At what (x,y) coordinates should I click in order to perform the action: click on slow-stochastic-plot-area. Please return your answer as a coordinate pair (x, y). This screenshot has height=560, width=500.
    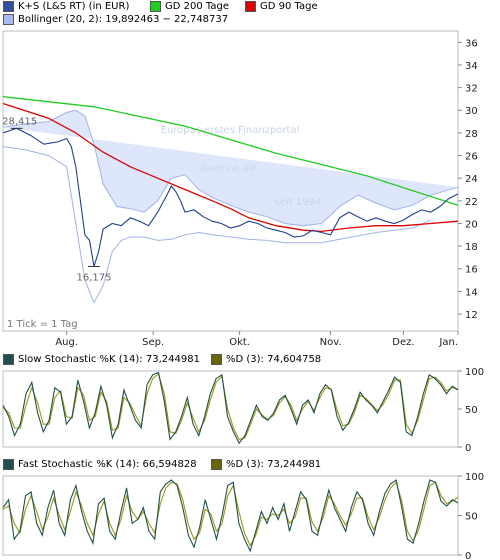
    Looking at the image, I should click on (230, 409).